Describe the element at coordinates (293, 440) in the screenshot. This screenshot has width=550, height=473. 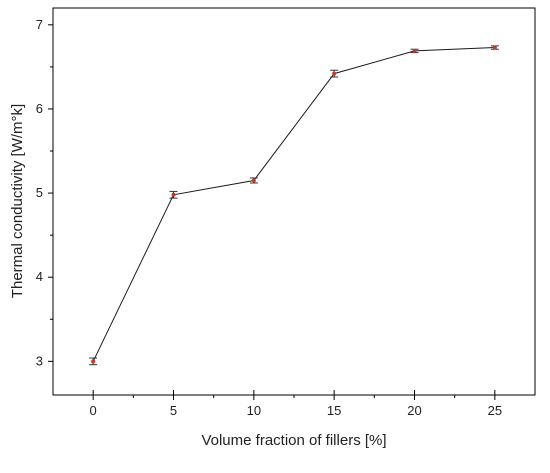
I see `x-axis-title: Volume fraction of fillers [%]` at that location.